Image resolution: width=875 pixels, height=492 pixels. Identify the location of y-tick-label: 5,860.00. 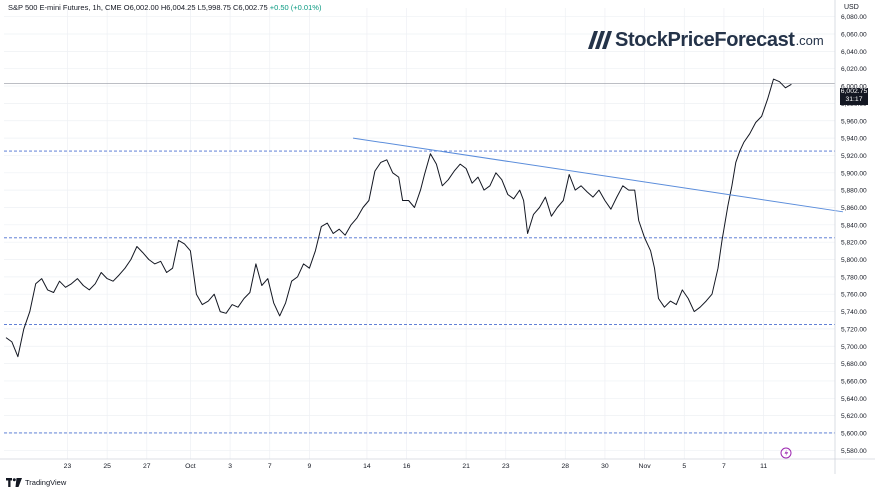
(854, 208).